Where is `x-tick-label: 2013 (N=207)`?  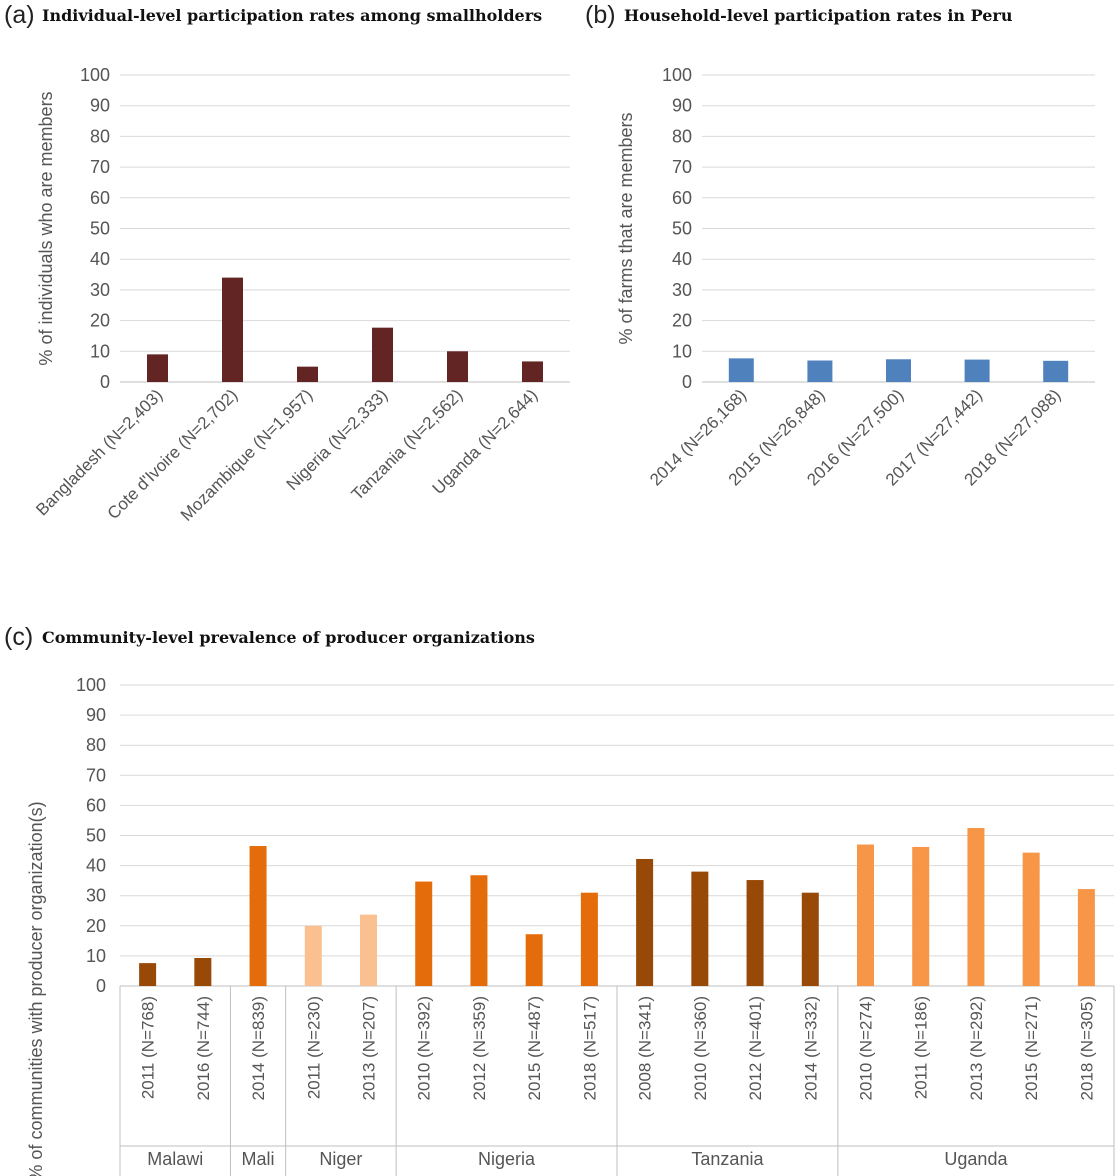 x-tick-label: 2013 (N=207) is located at coordinates (369, 1048).